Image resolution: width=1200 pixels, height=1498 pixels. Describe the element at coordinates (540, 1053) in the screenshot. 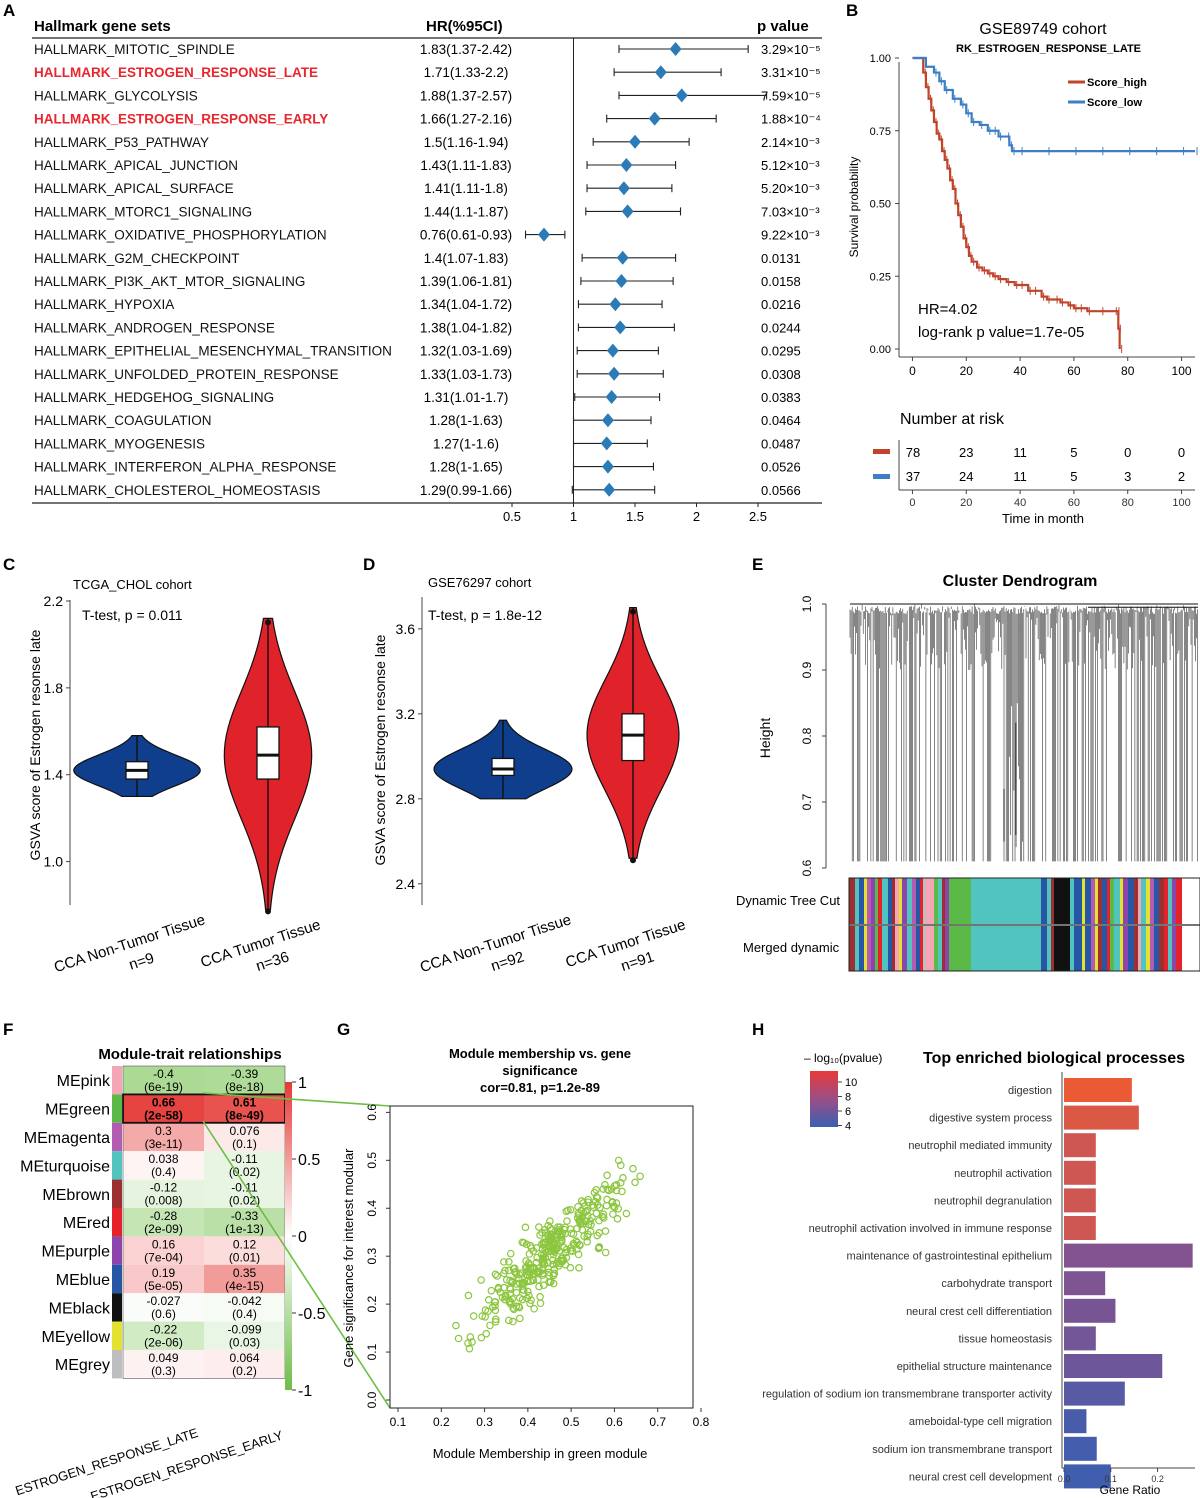

I see `scatter-title-1: Module membership vs. gene` at that location.